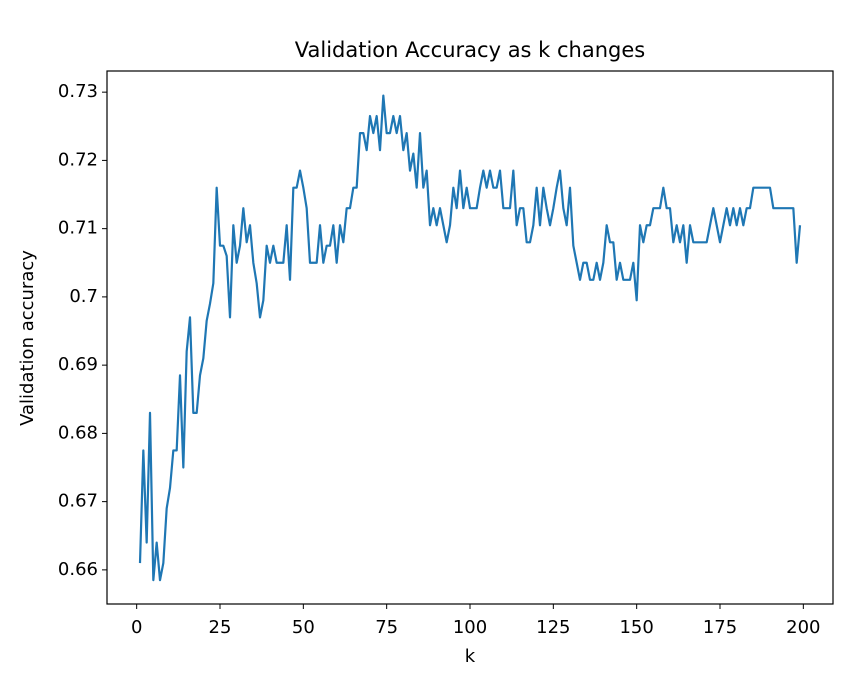 This screenshot has width=860, height=677. Describe the element at coordinates (78, 228) in the screenshot. I see `y-tick-label: 0.71` at that location.